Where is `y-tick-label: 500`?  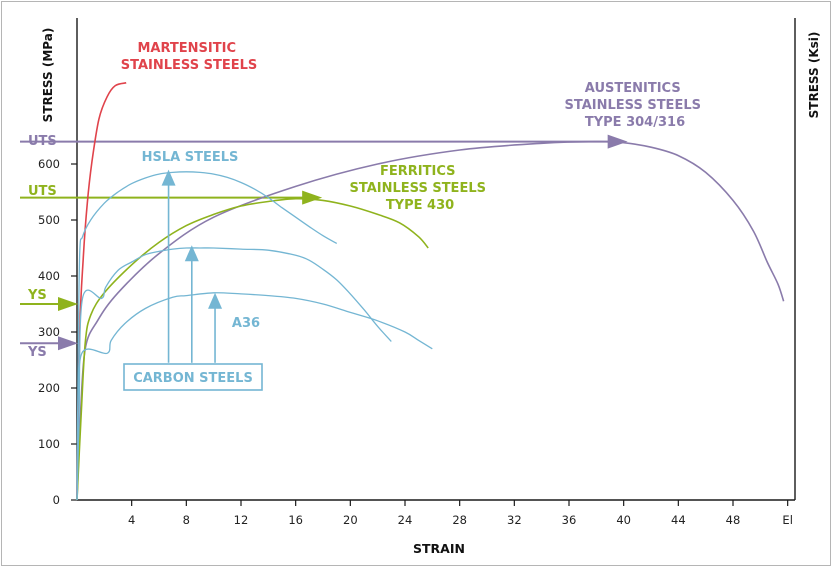 y-tick-label: 500 is located at coordinates (49, 220).